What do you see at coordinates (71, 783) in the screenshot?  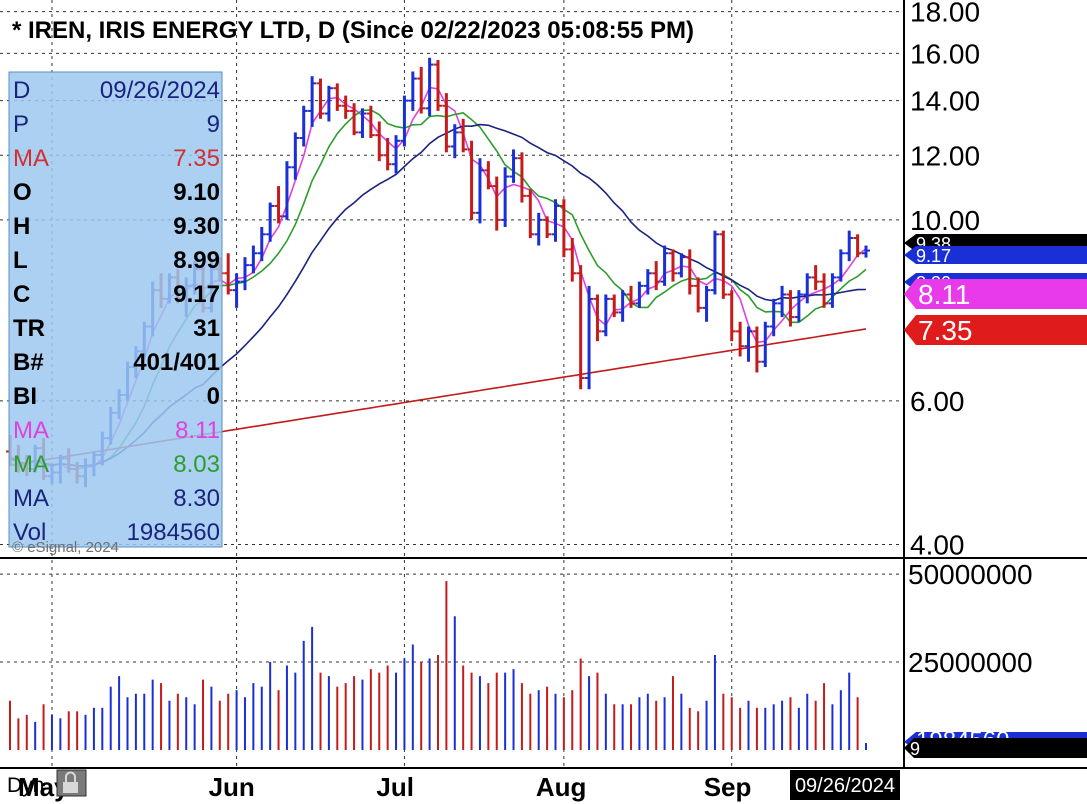 I see `lock-icon` at bounding box center [71, 783].